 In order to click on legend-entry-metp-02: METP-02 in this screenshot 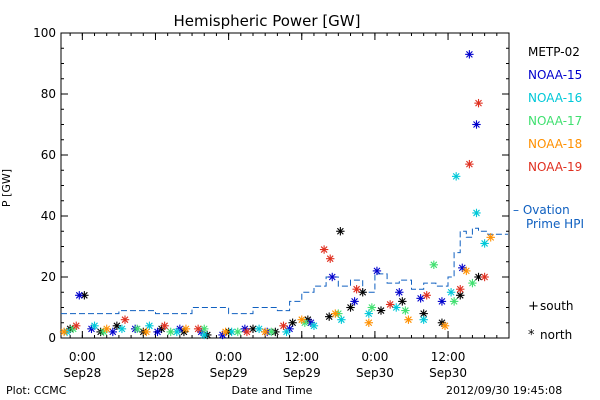, I will do `click(554, 52)`.